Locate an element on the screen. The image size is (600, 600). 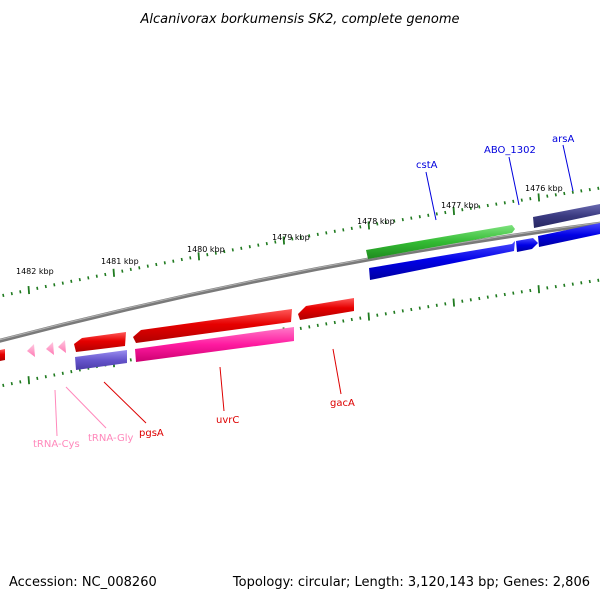
gene-label-cstA: cstA is located at coordinates (427, 165).